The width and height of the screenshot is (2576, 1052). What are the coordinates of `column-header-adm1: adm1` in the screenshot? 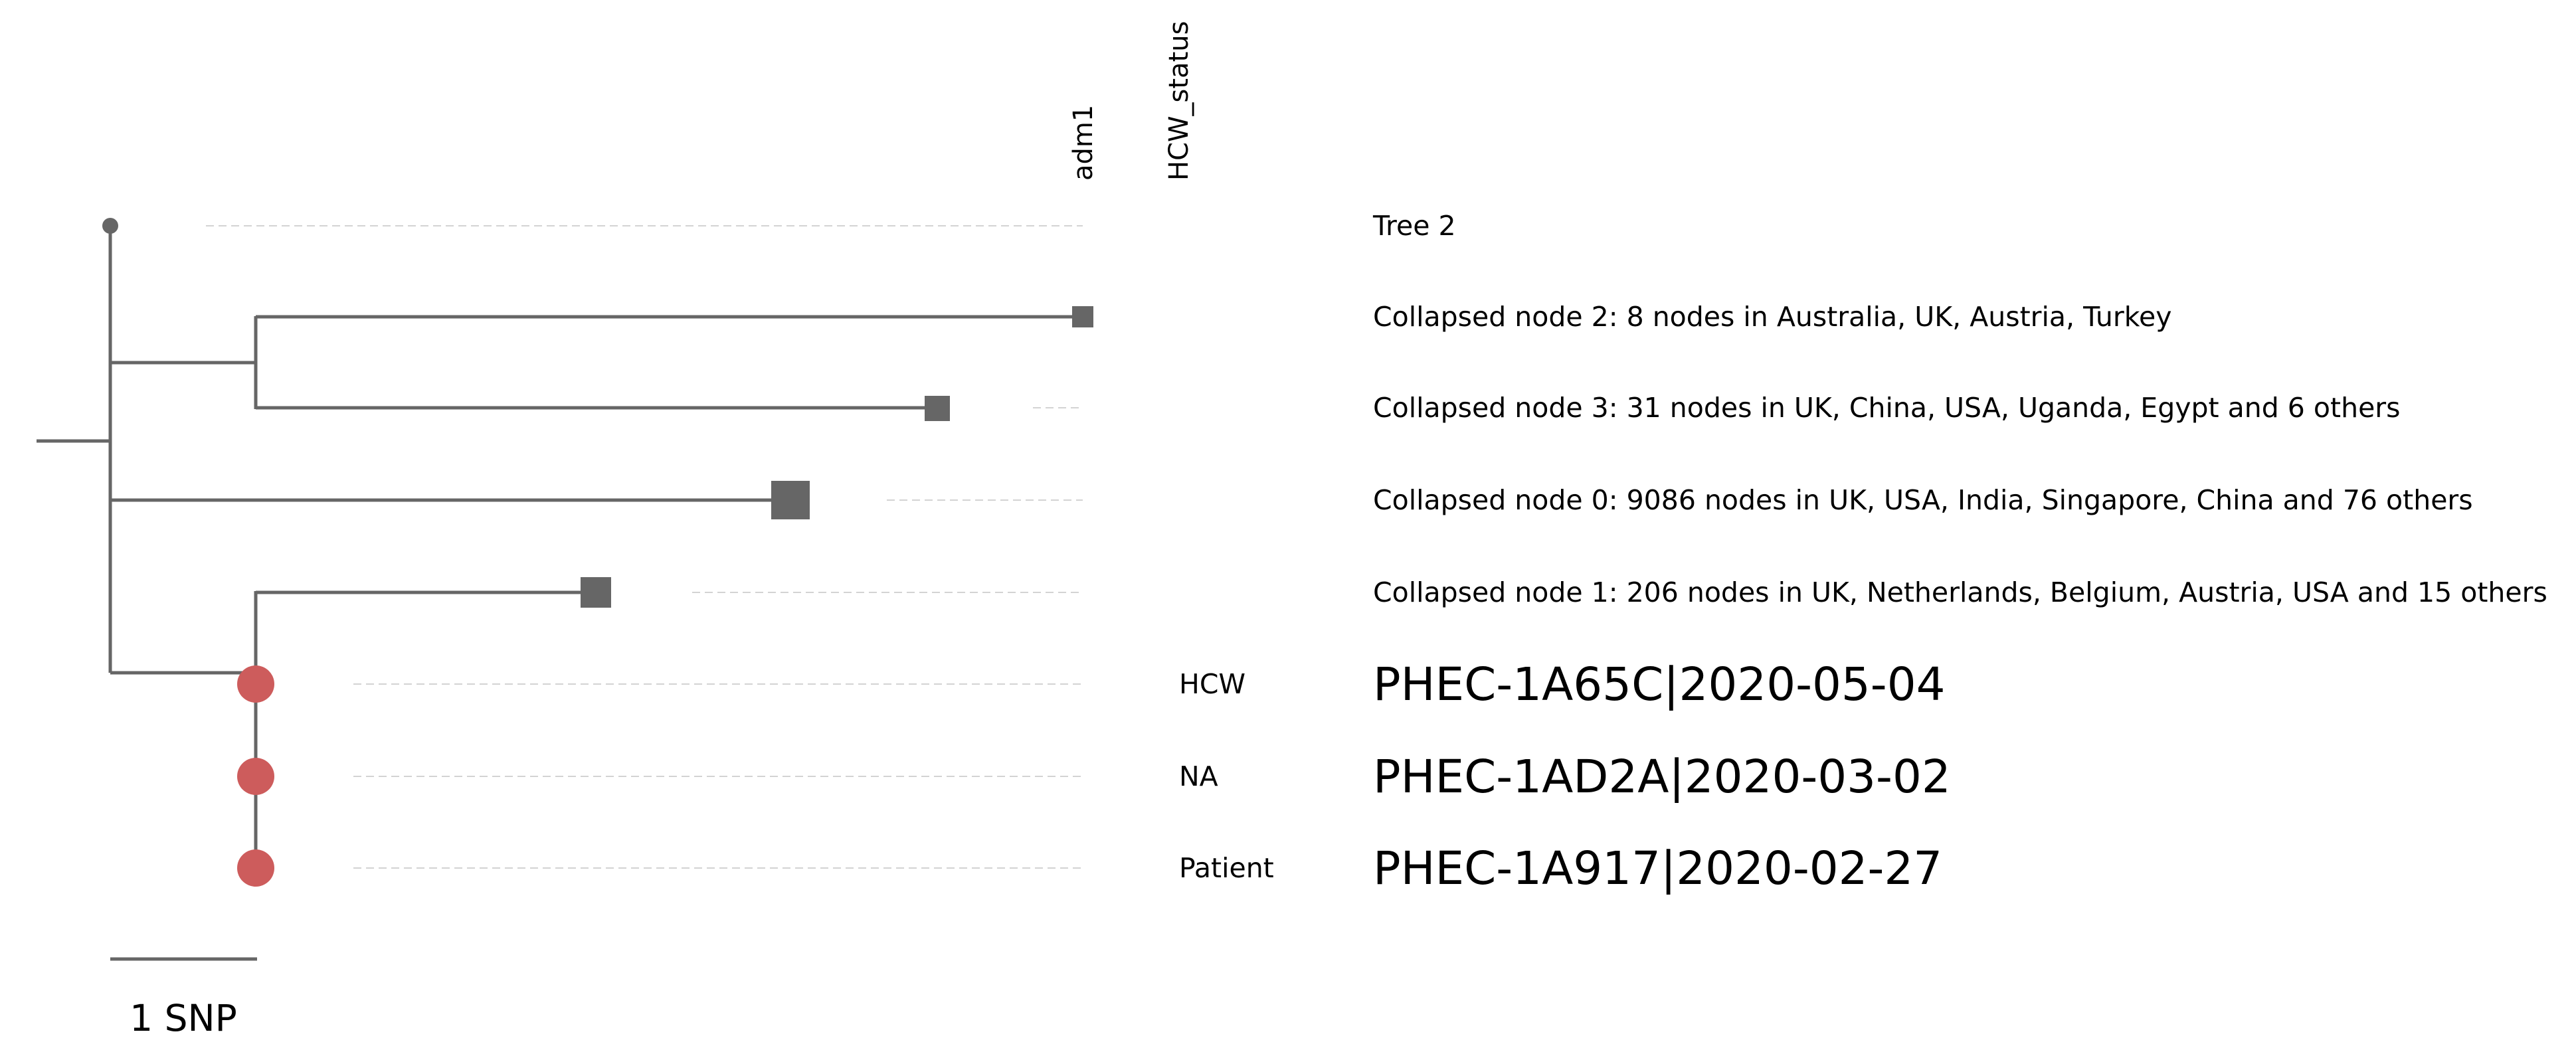 It's located at (1083, 143).